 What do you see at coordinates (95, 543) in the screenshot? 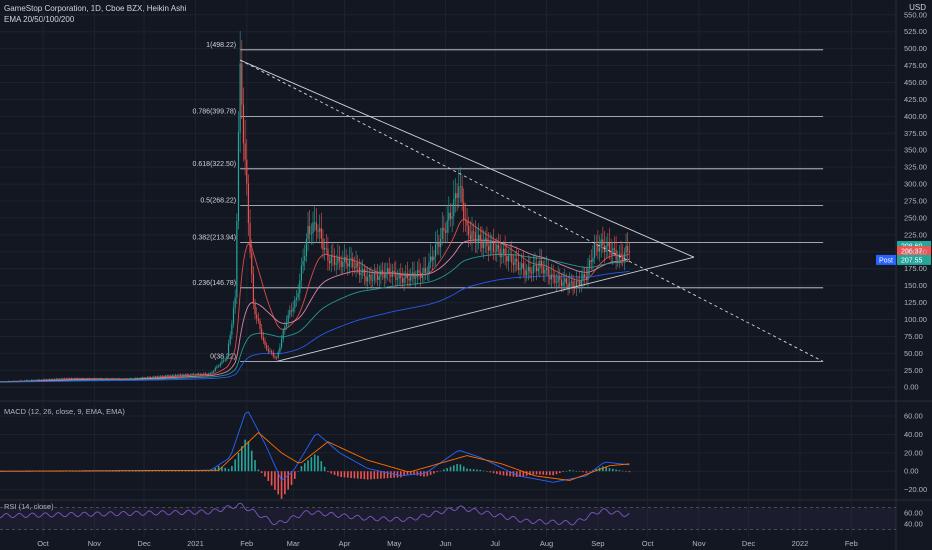
I see `x-tick-label: Nov` at bounding box center [95, 543].